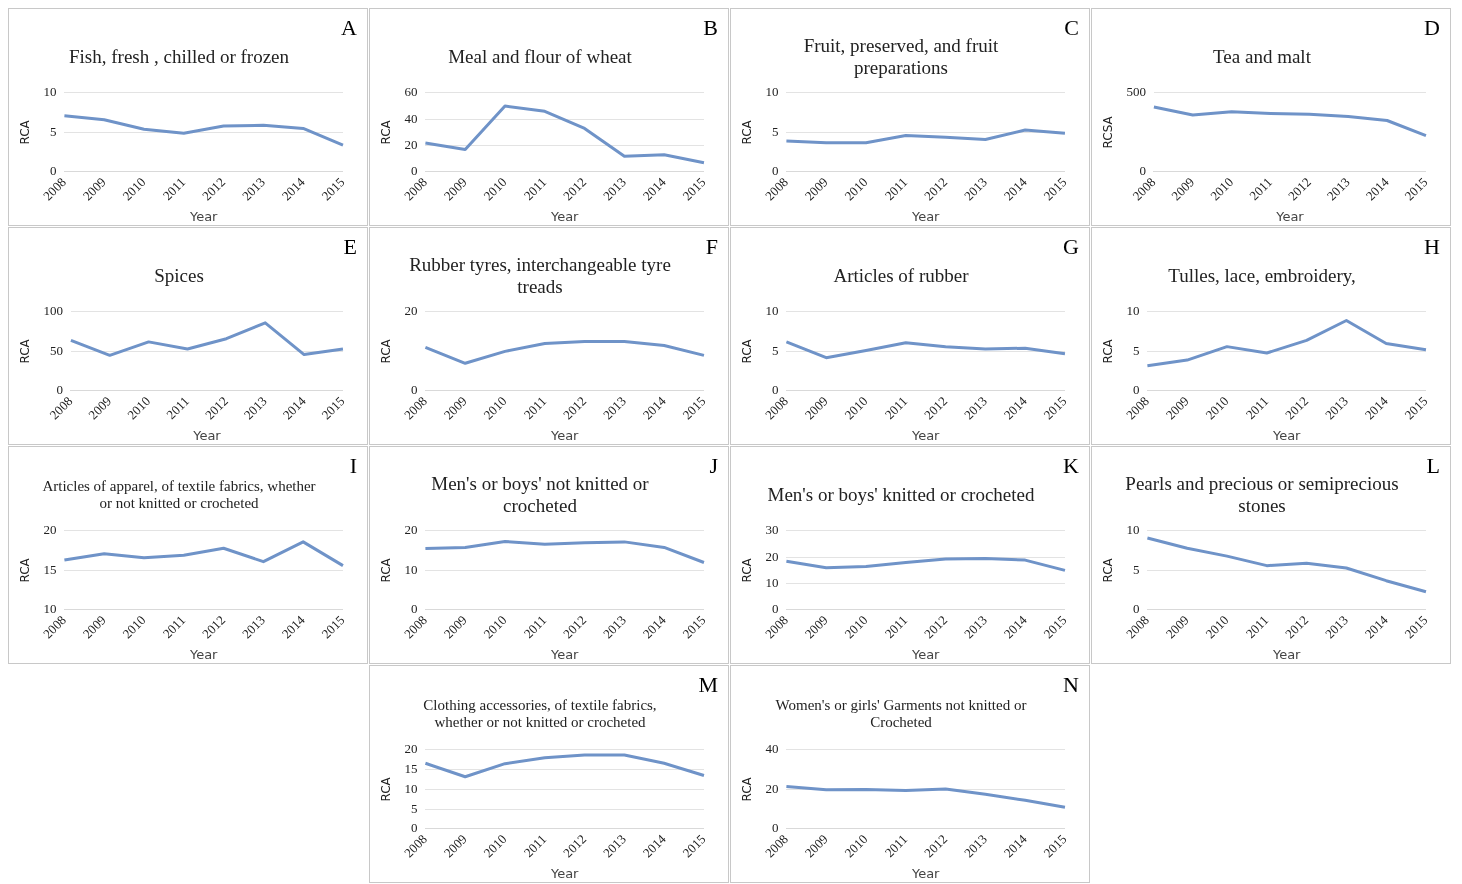 The height and width of the screenshot is (884, 1462). I want to click on text: A, so click(349, 28).